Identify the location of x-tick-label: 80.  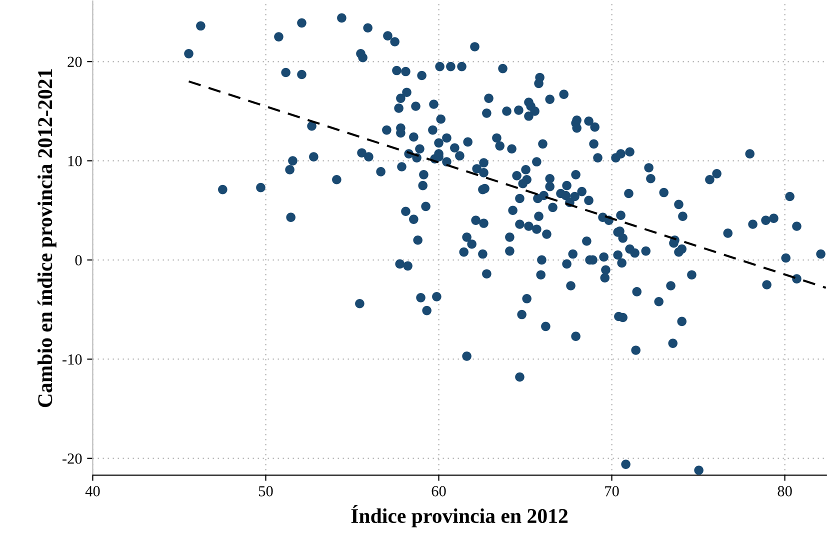
(785, 491).